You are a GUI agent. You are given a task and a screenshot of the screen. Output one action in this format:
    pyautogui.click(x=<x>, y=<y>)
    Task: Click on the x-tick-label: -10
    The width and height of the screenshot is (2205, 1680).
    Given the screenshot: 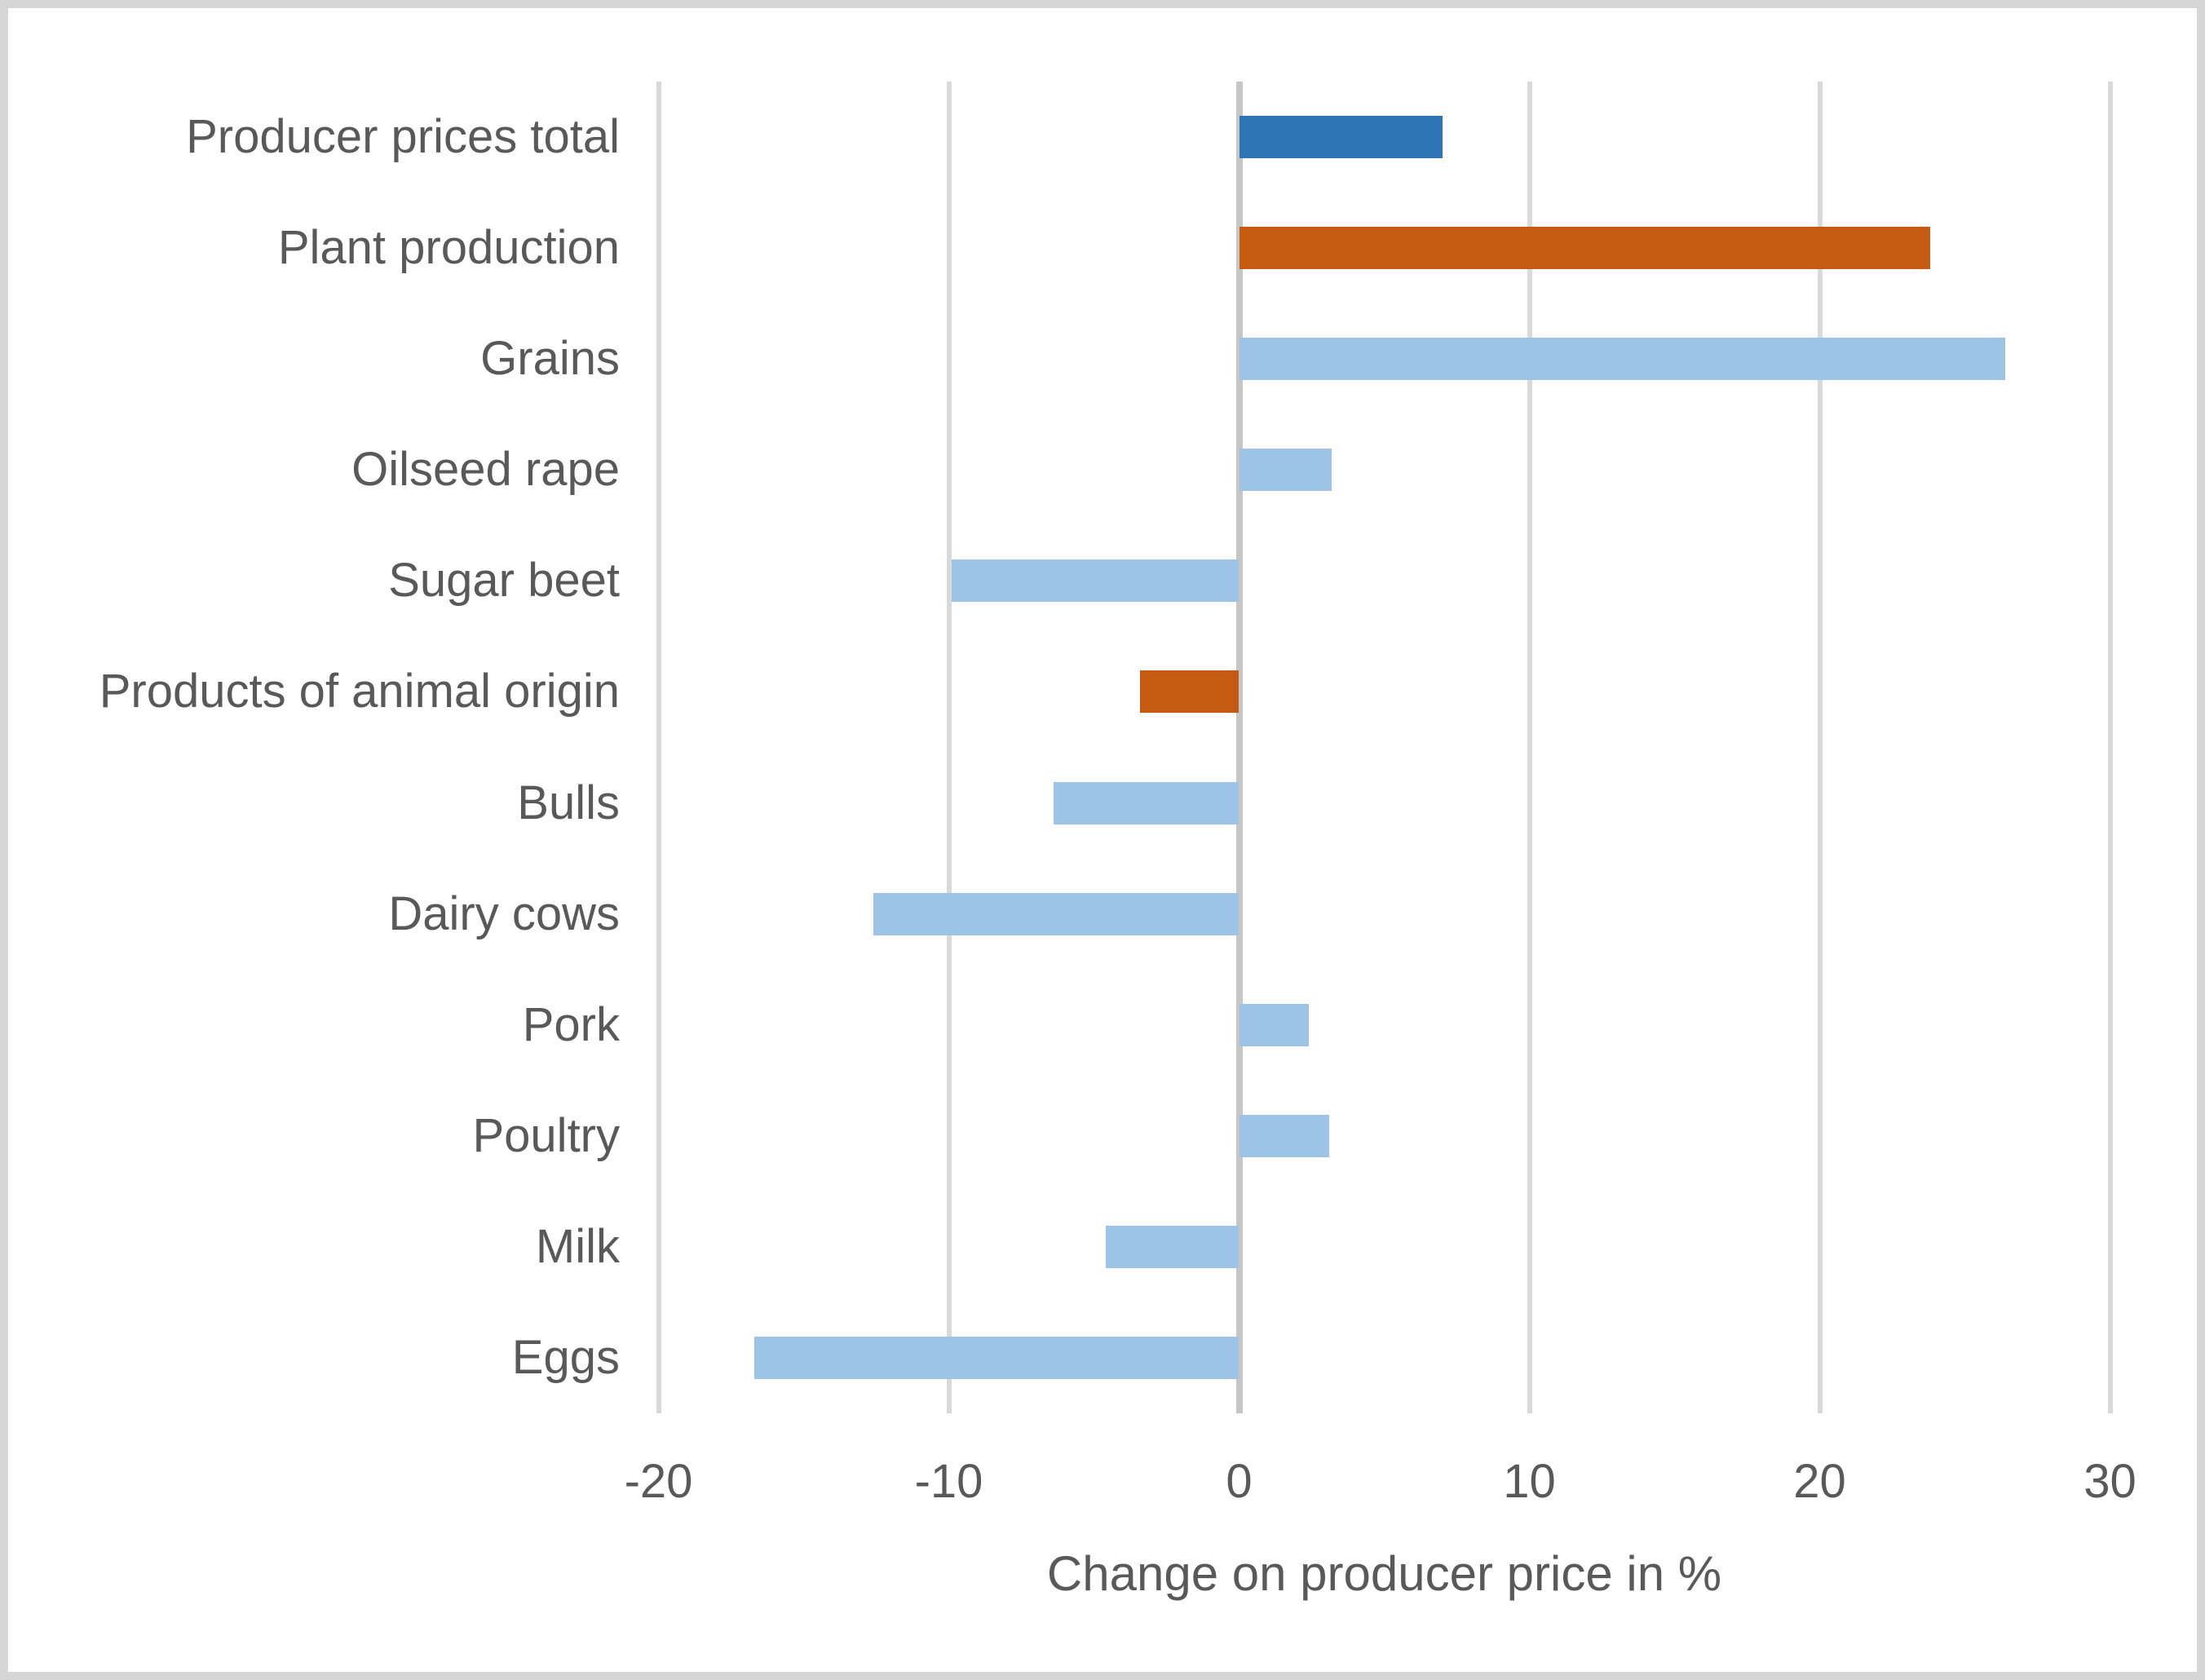 What is the action you would take?
    pyautogui.click(x=948, y=1481)
    